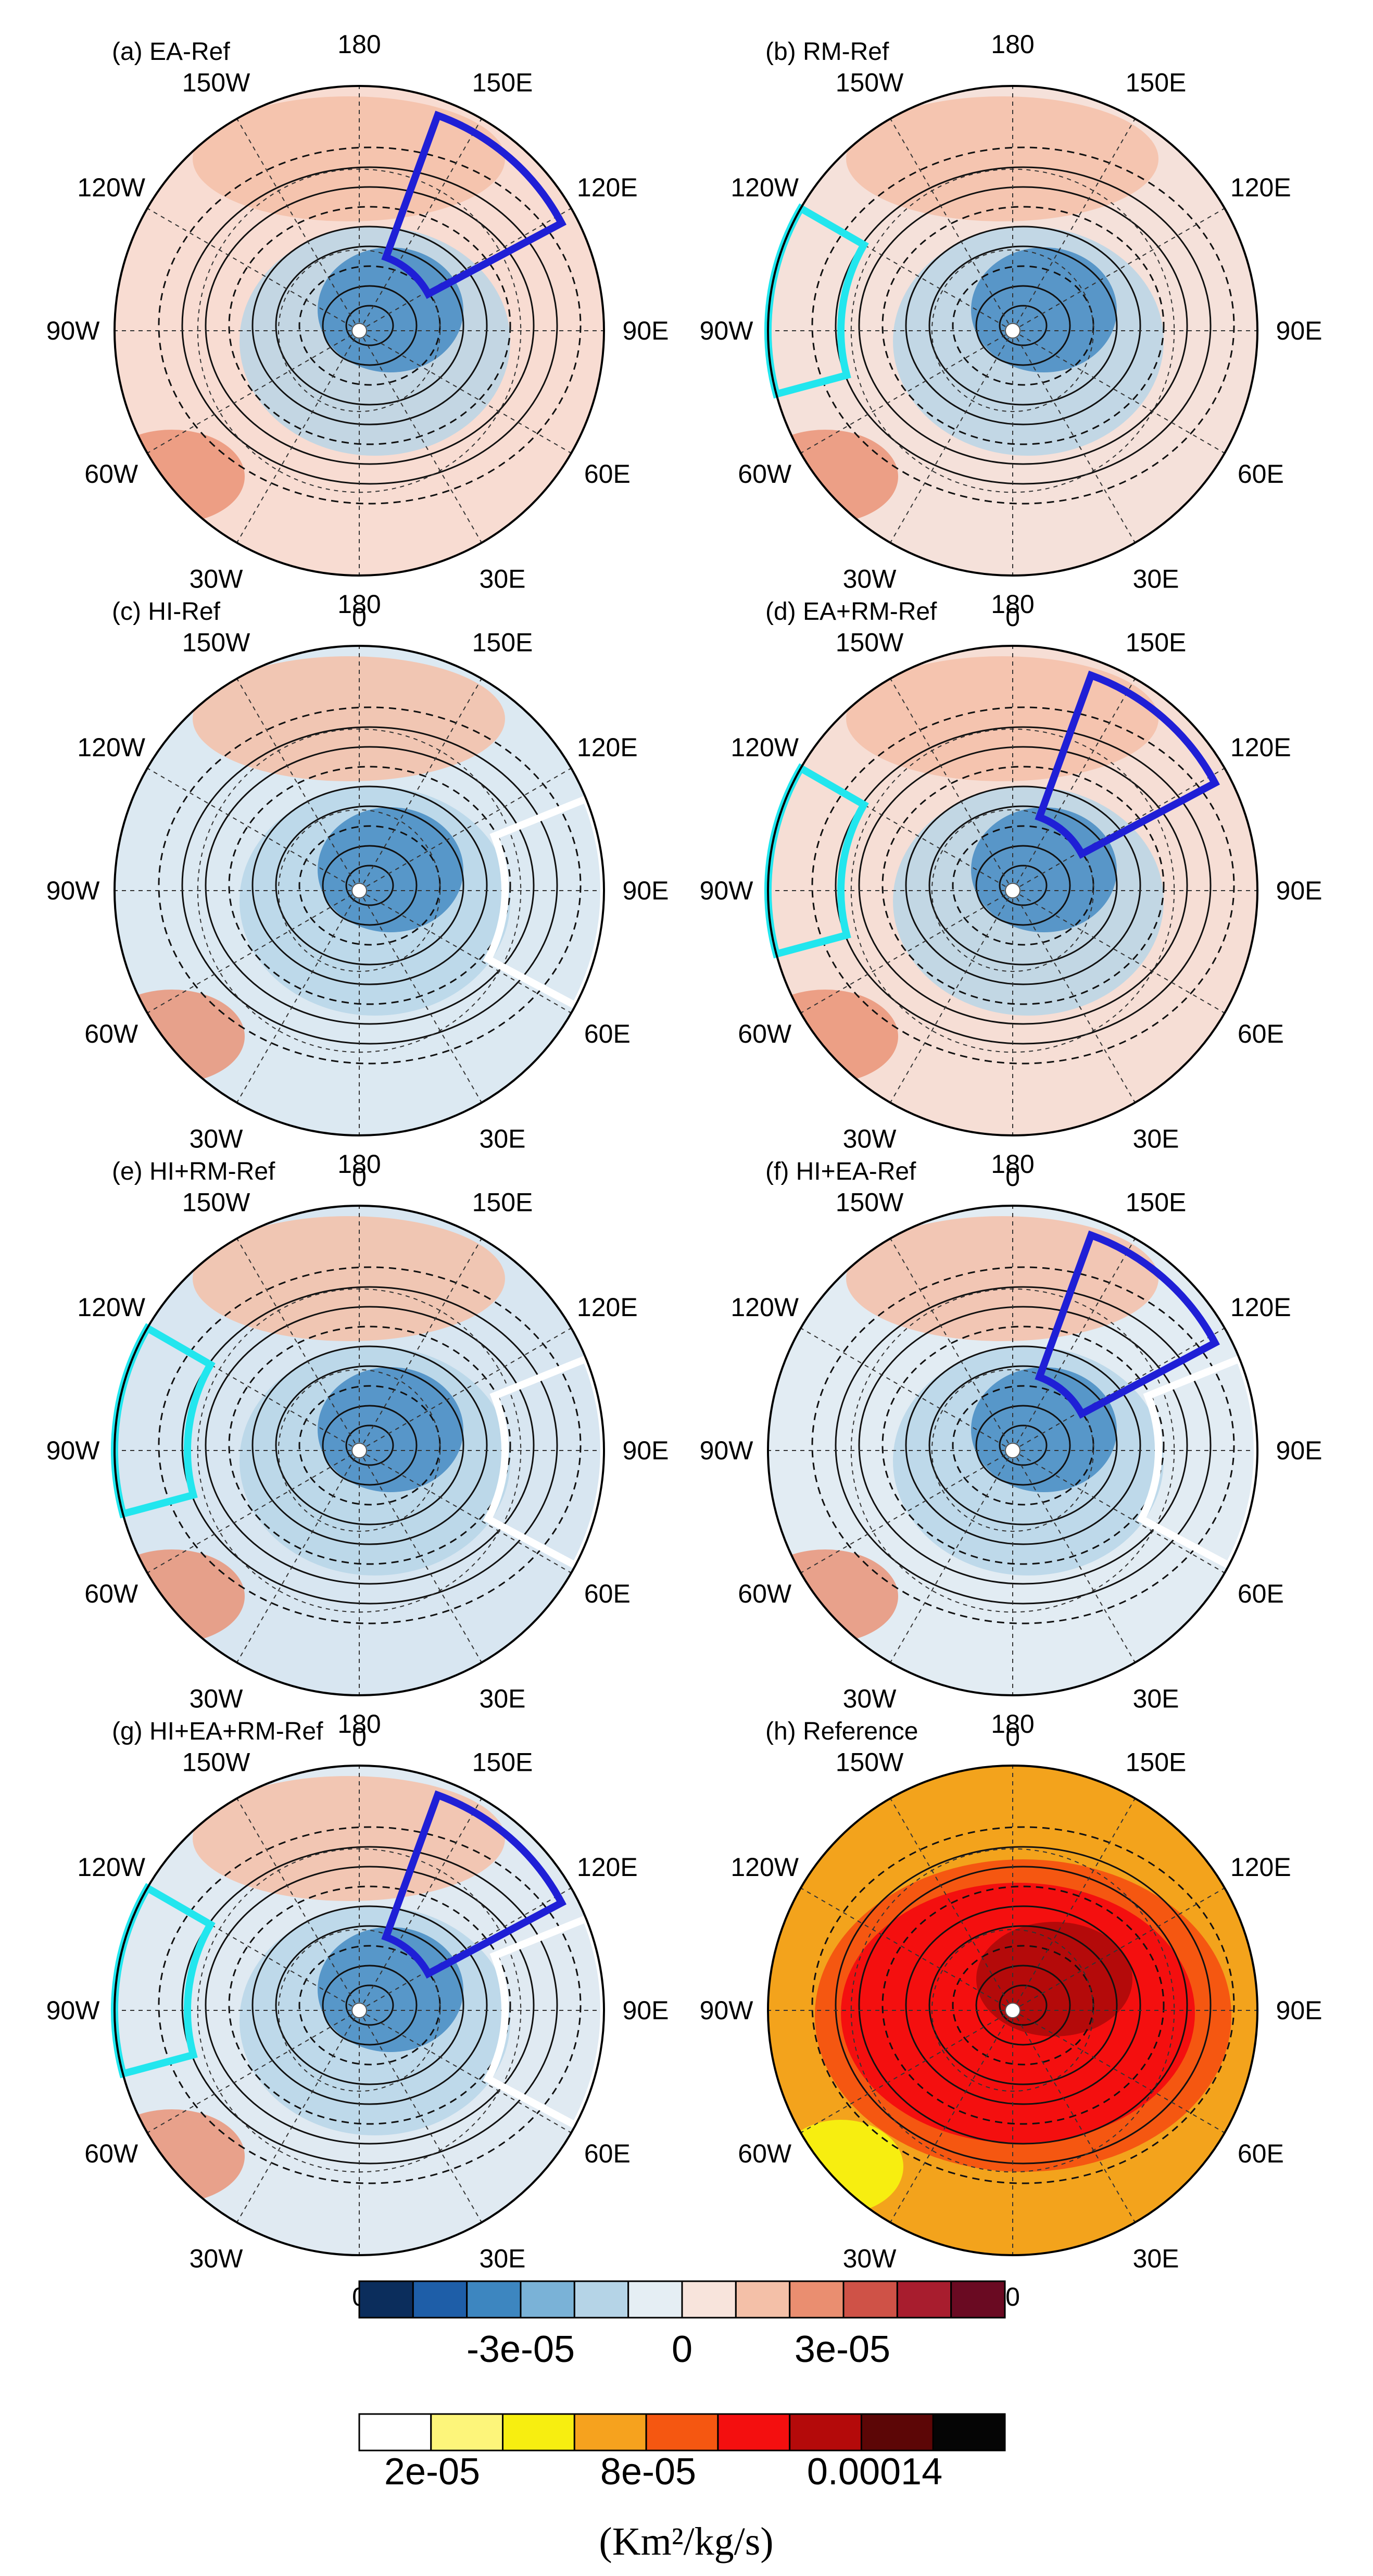  What do you see at coordinates (841, 1171) in the screenshot?
I see `panel-title: (f) HI+EA-Ref` at bounding box center [841, 1171].